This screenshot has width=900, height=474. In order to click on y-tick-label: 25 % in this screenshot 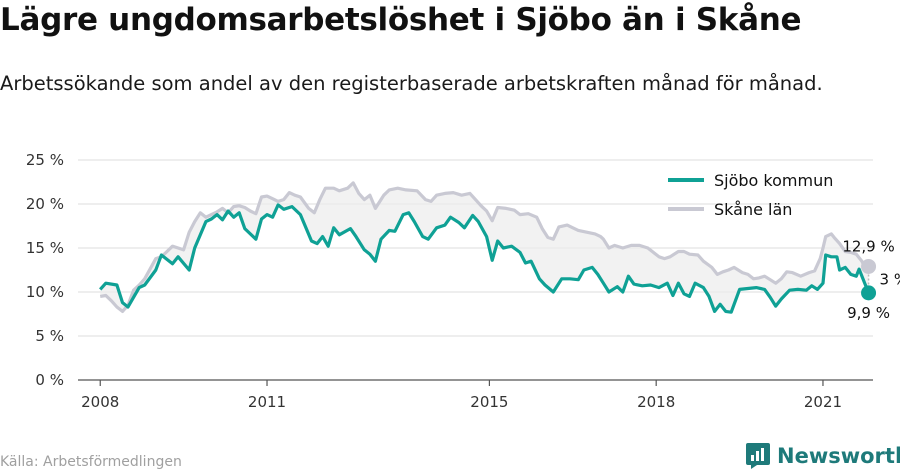, I will do `click(45, 160)`.